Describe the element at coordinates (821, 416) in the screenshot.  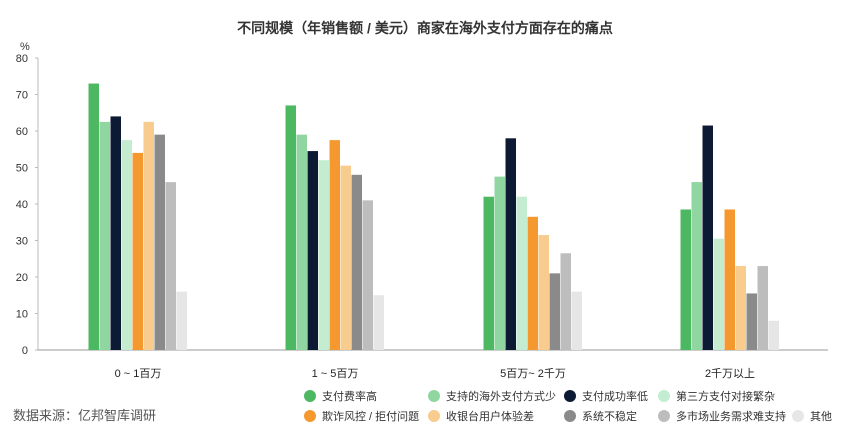
I see `legend-label: 其他` at that location.